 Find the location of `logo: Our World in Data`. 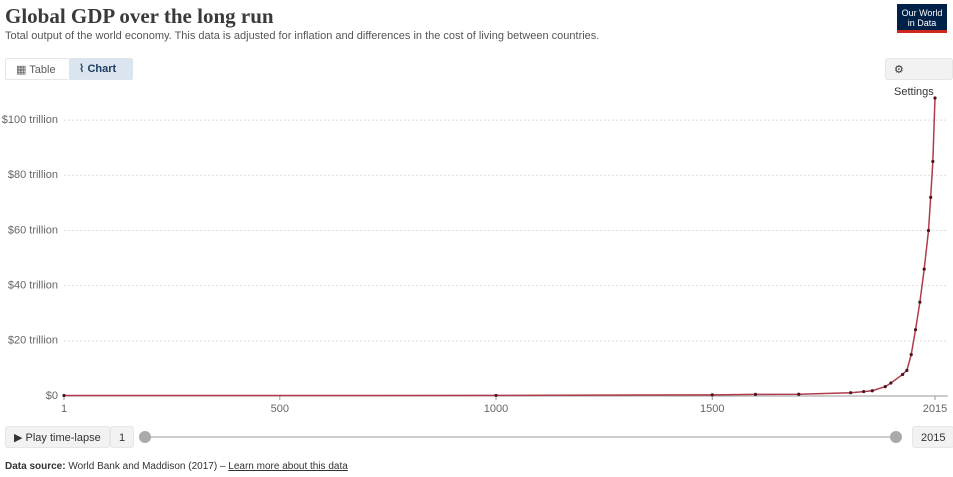

logo: Our World in Data is located at coordinates (922, 18).